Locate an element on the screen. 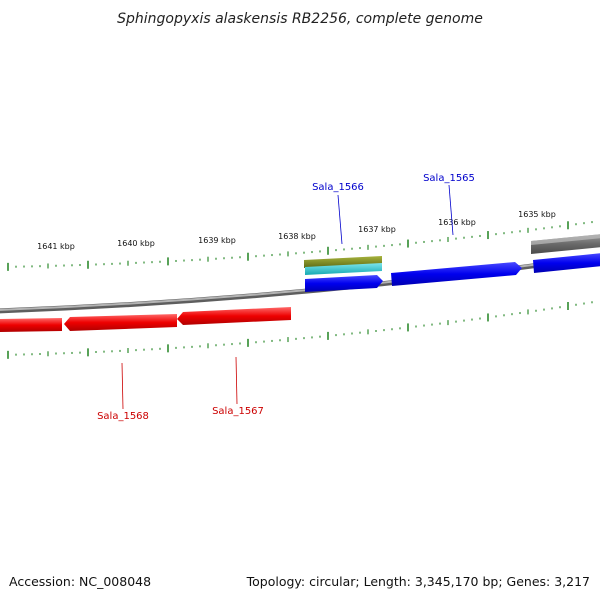 This screenshot has width=600, height=600. gene-label-sala-1568: Sala_1568 is located at coordinates (123, 416).